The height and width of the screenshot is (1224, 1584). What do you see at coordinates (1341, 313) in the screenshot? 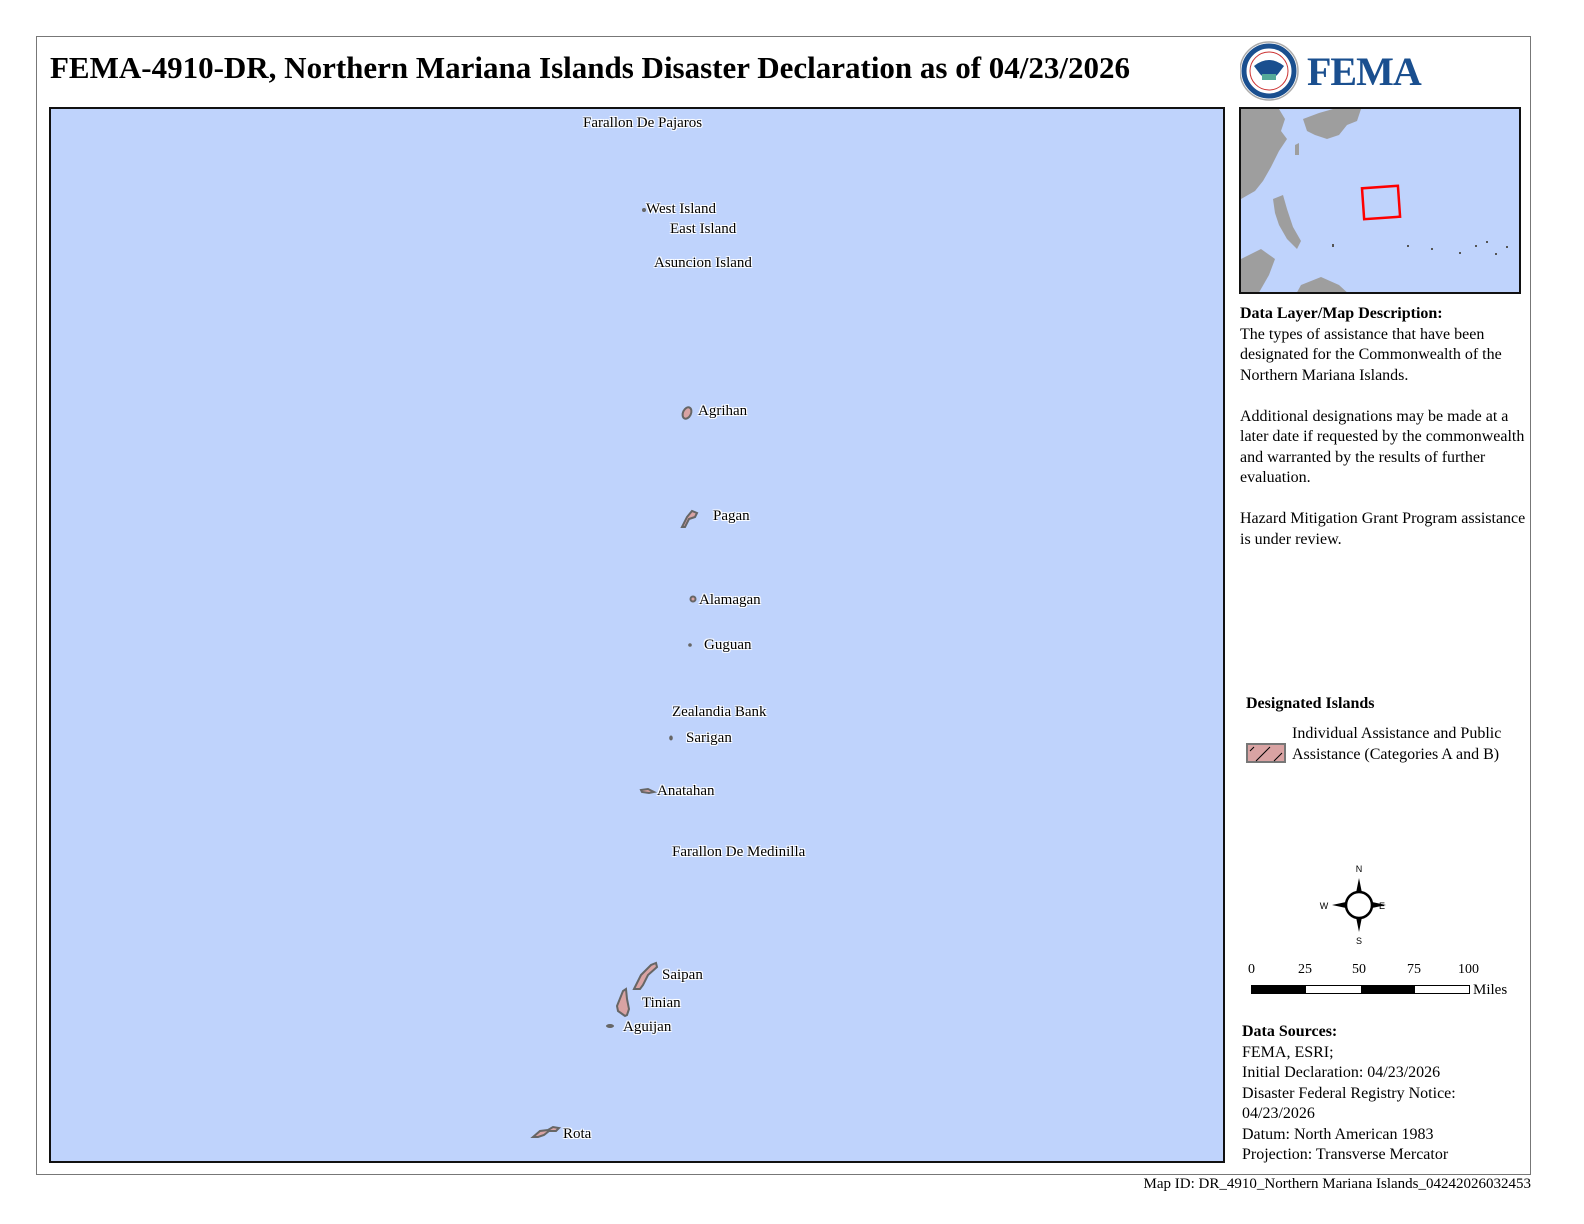
I see `description-heading: Data Layer/Map Description:` at bounding box center [1341, 313].